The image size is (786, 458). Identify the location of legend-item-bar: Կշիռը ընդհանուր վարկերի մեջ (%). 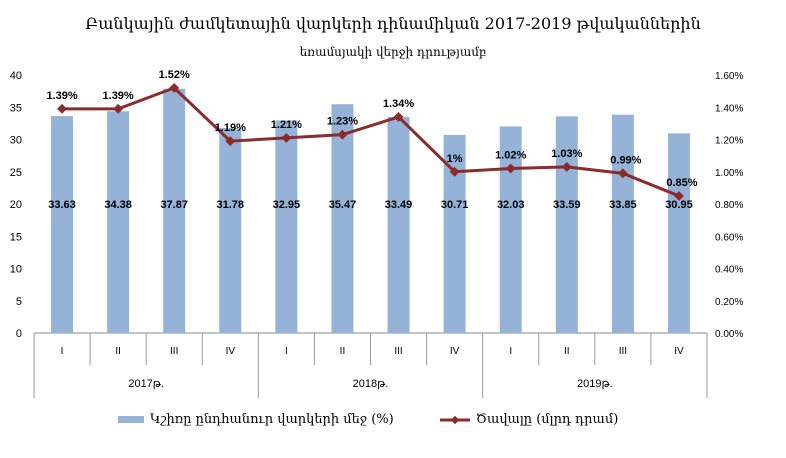
(256, 419).